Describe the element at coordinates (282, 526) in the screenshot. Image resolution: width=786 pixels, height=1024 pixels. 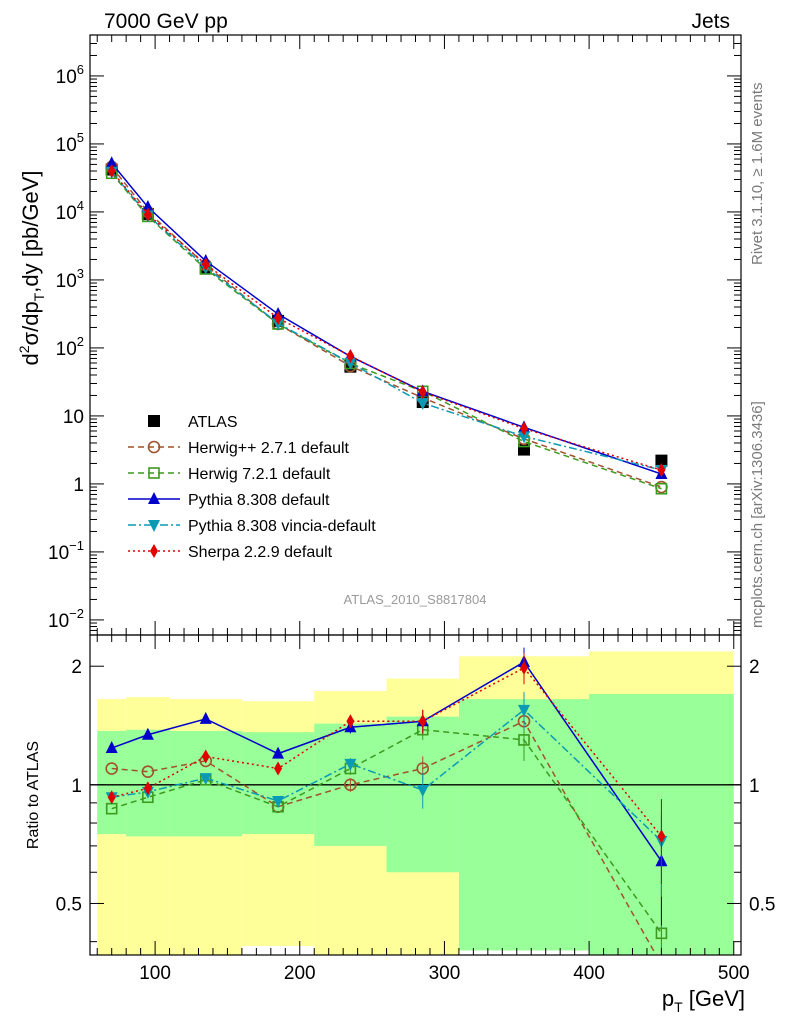
I see `legend-label: Pythia 8.308 vincia-default` at that location.